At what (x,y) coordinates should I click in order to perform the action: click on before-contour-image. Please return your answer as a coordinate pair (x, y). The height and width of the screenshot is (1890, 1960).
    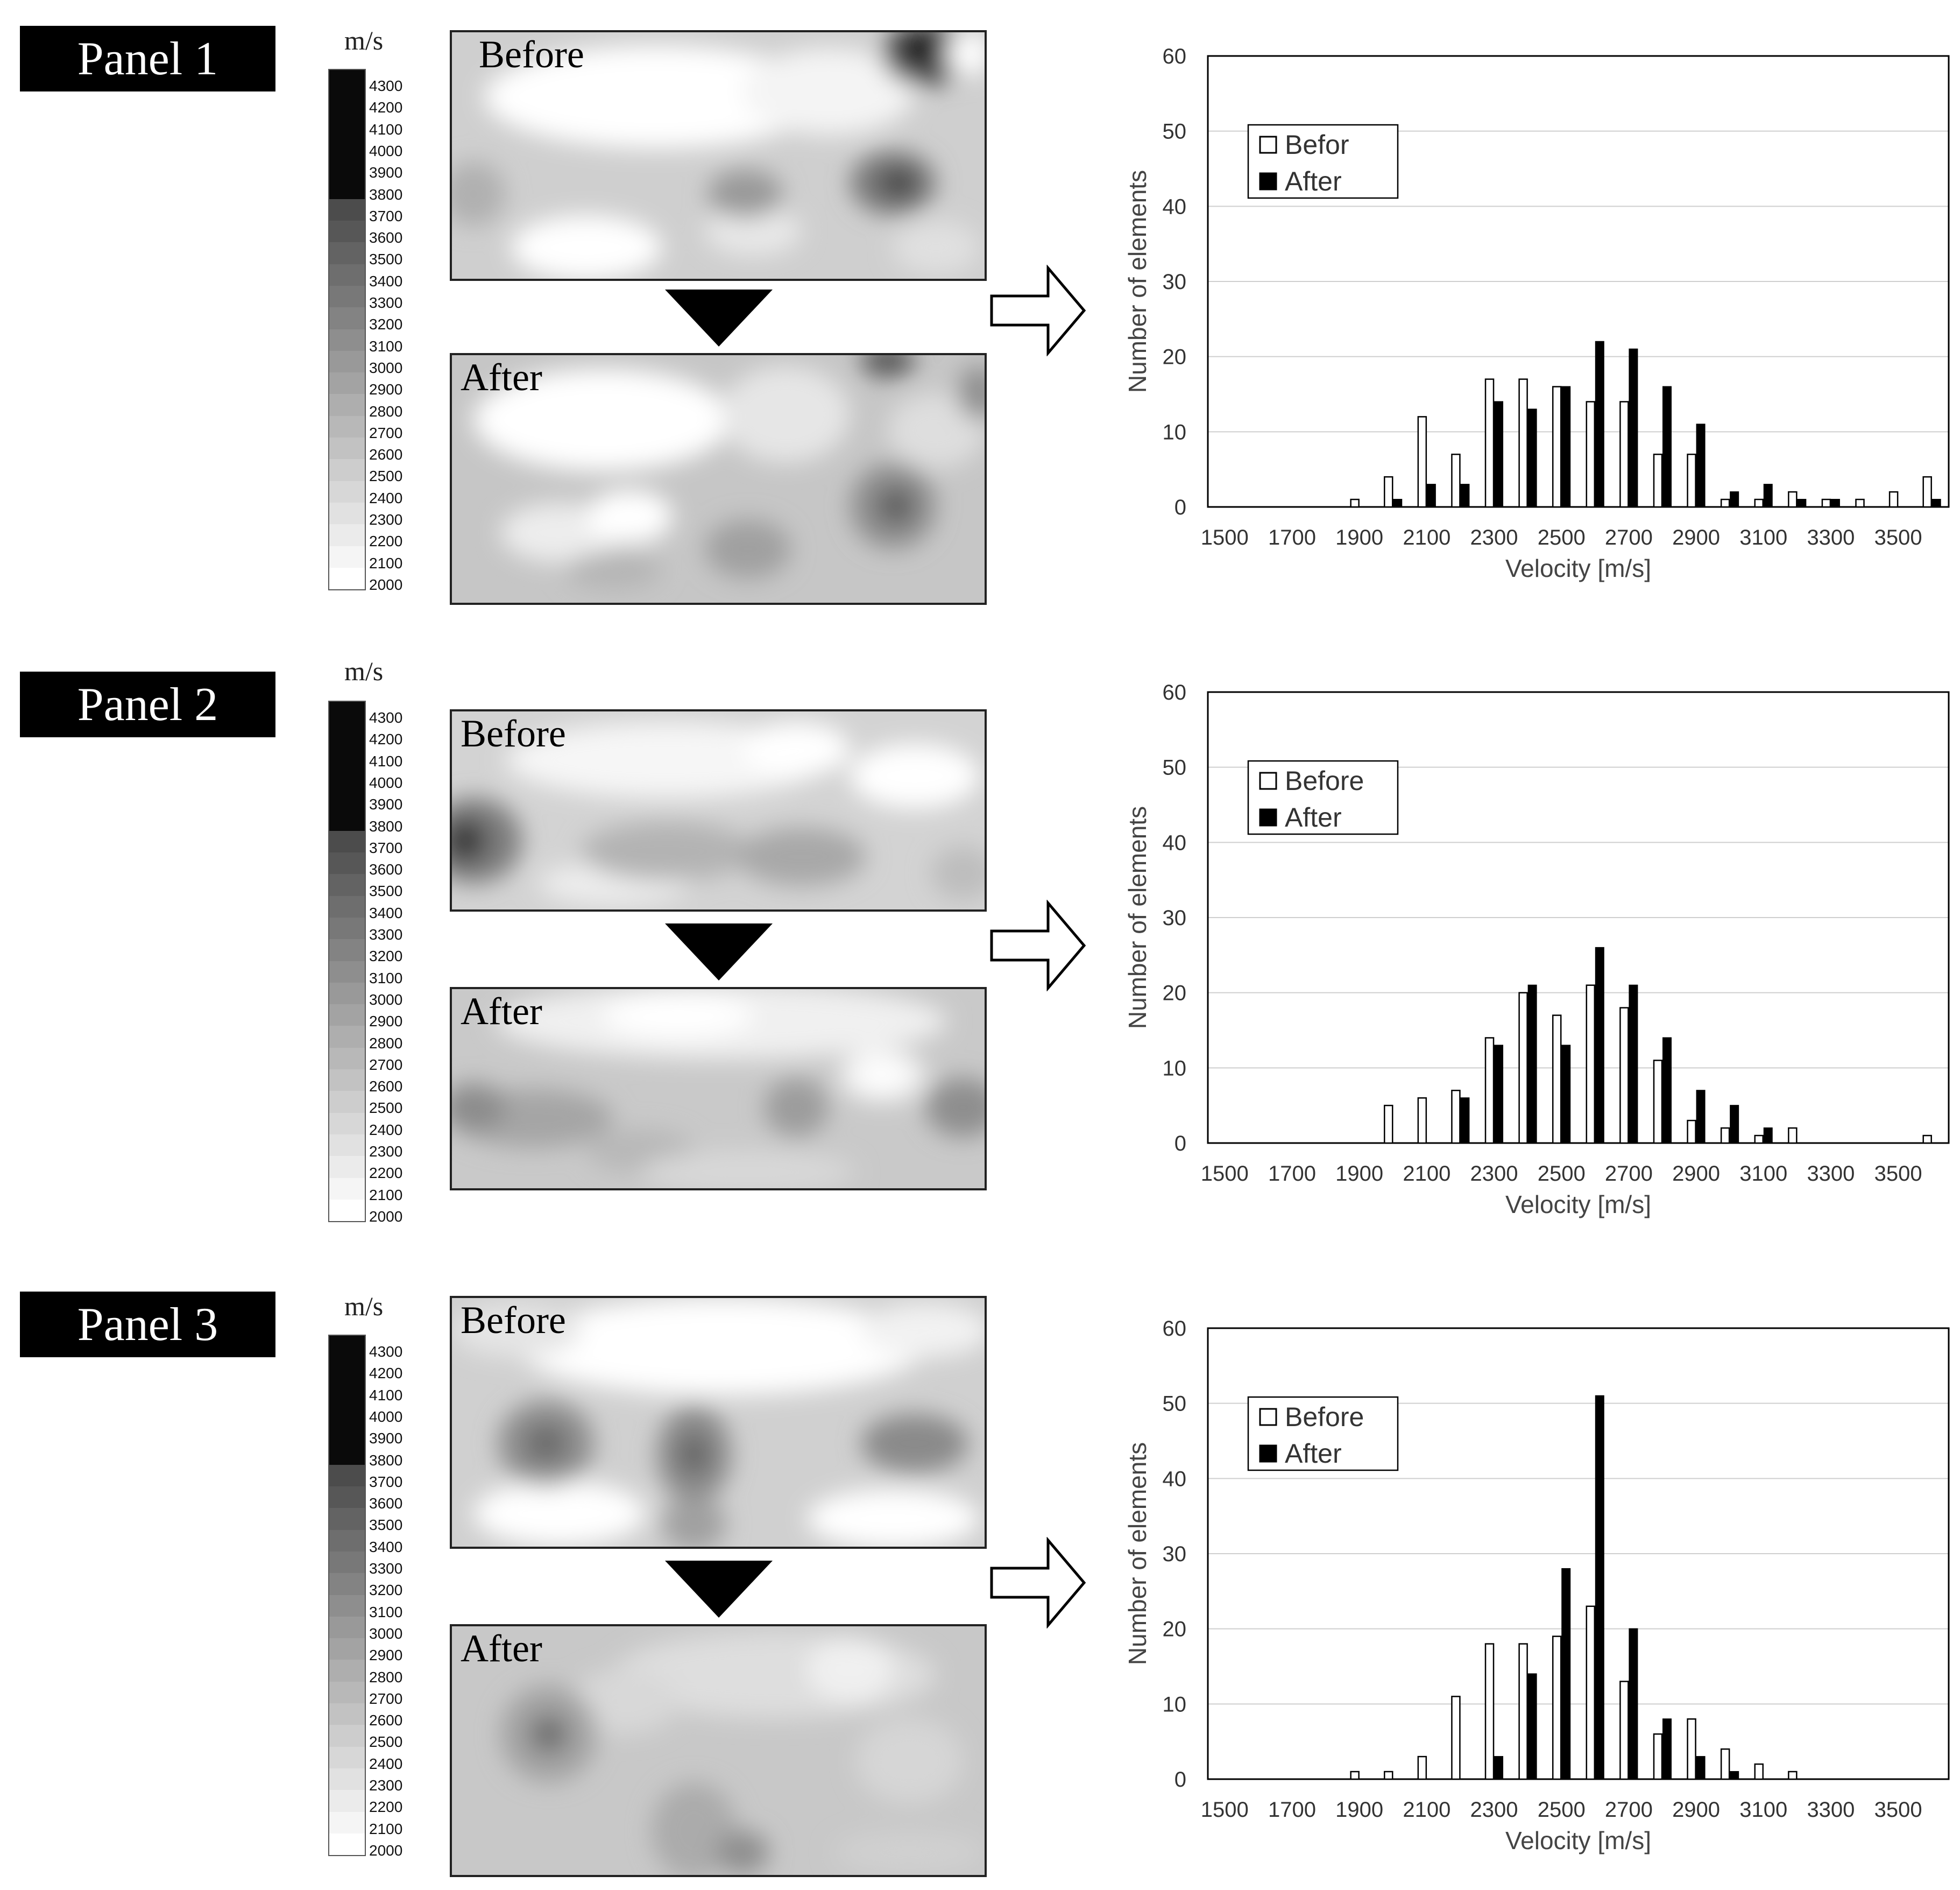
    Looking at the image, I should click on (719, 810).